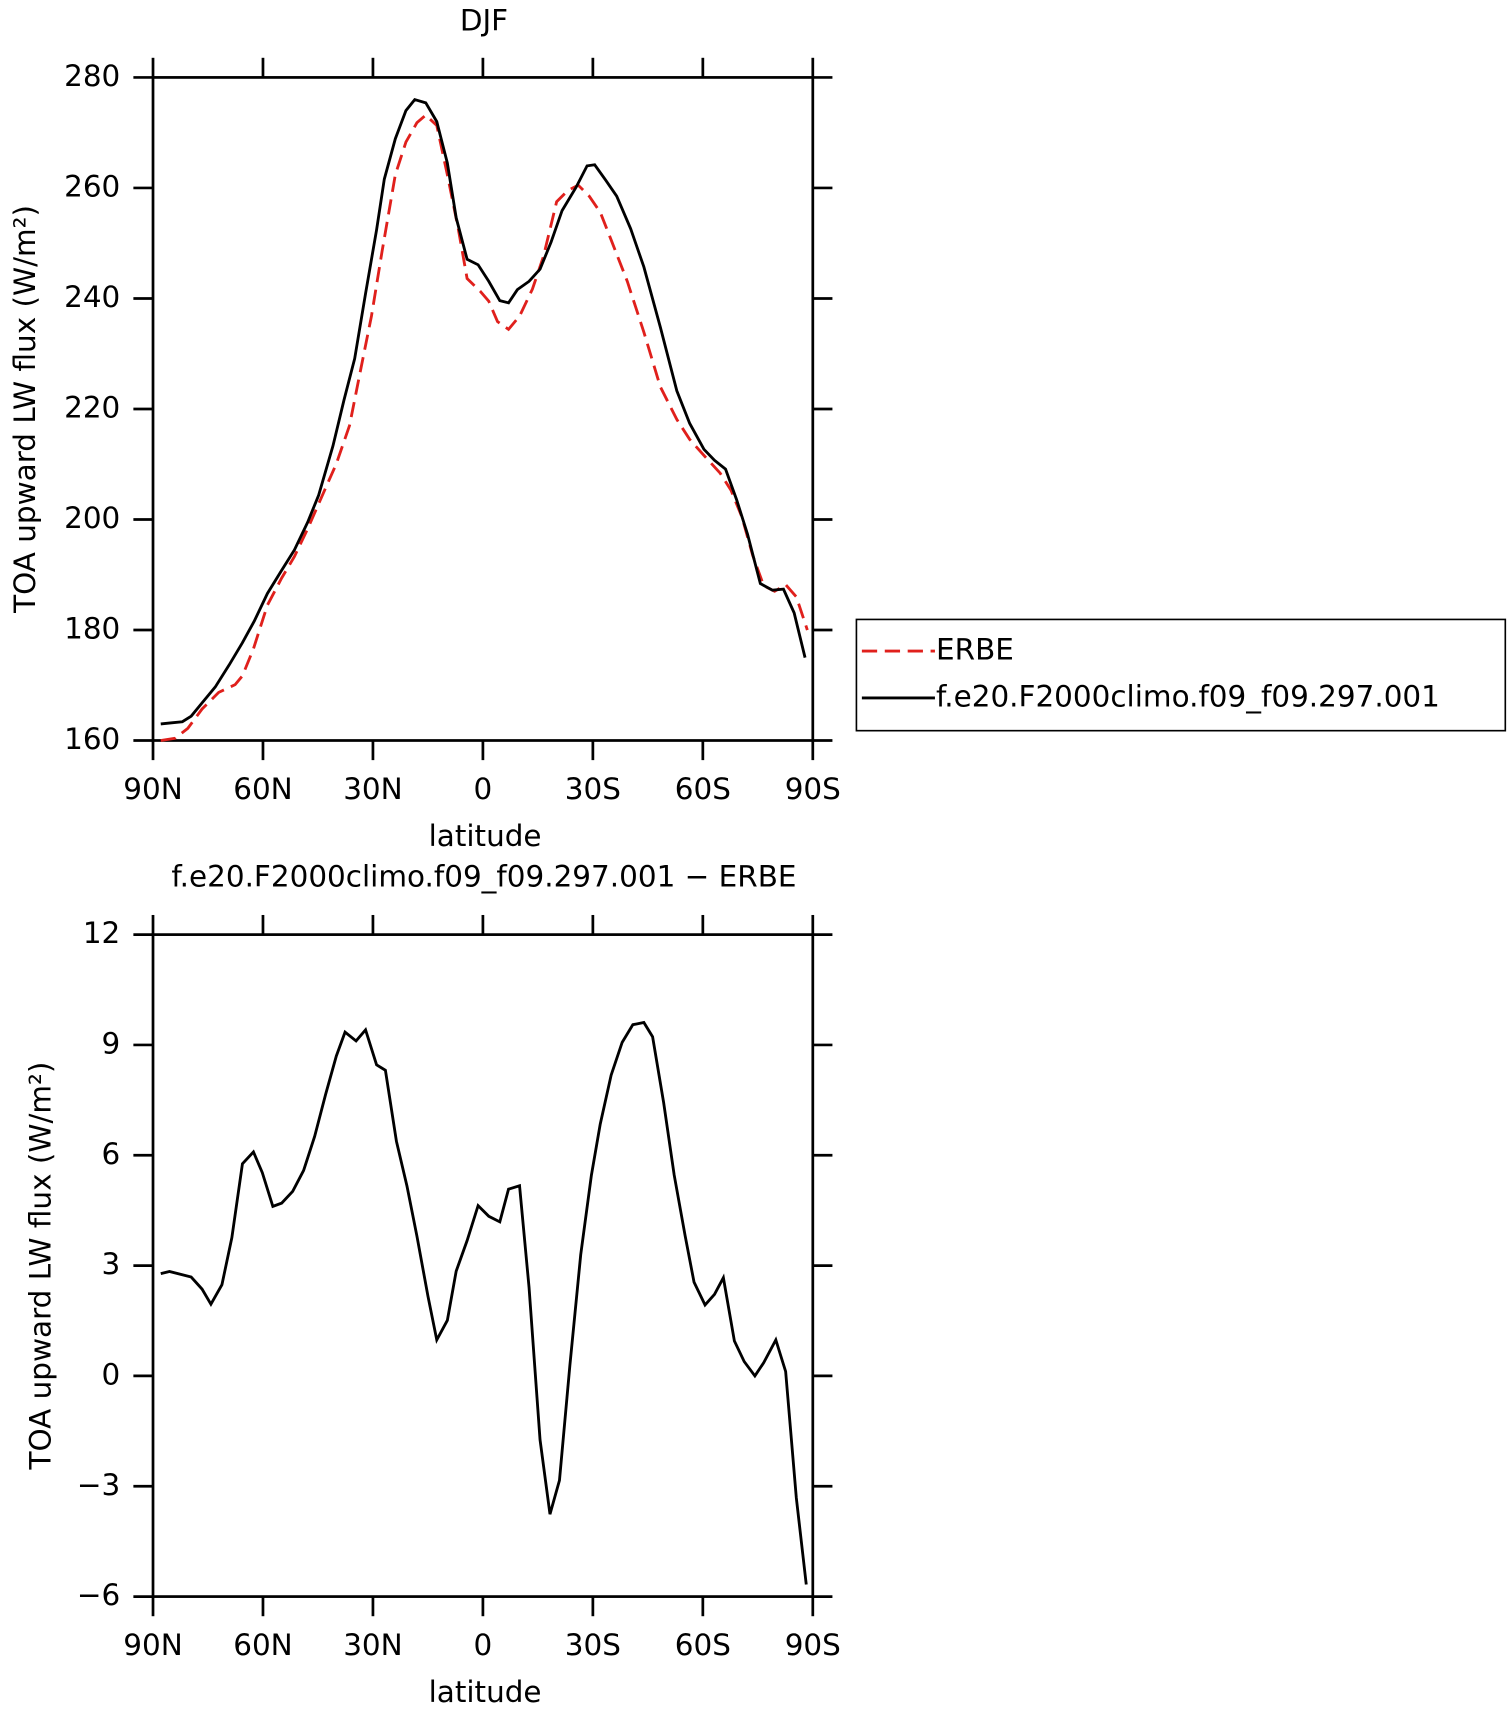 Image resolution: width=1510 pixels, height=1710 pixels. I want to click on y-tick-label: −6, so click(98, 1595).